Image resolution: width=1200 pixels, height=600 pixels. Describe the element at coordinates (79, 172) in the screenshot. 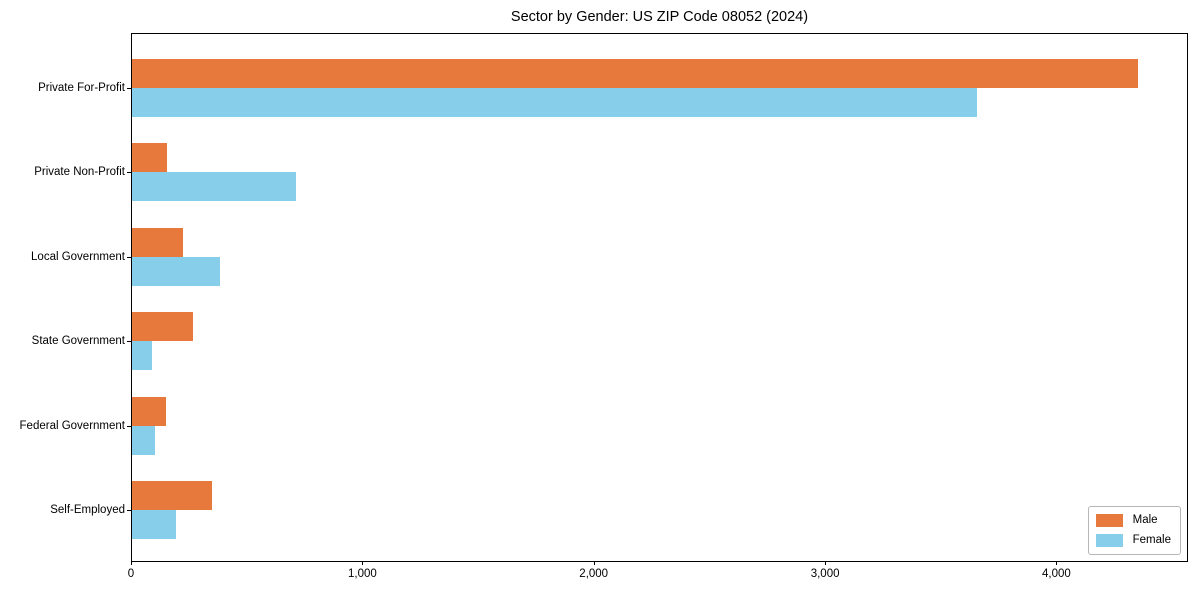

I see `y-axis-tick-label: Private Non-Profit` at that location.